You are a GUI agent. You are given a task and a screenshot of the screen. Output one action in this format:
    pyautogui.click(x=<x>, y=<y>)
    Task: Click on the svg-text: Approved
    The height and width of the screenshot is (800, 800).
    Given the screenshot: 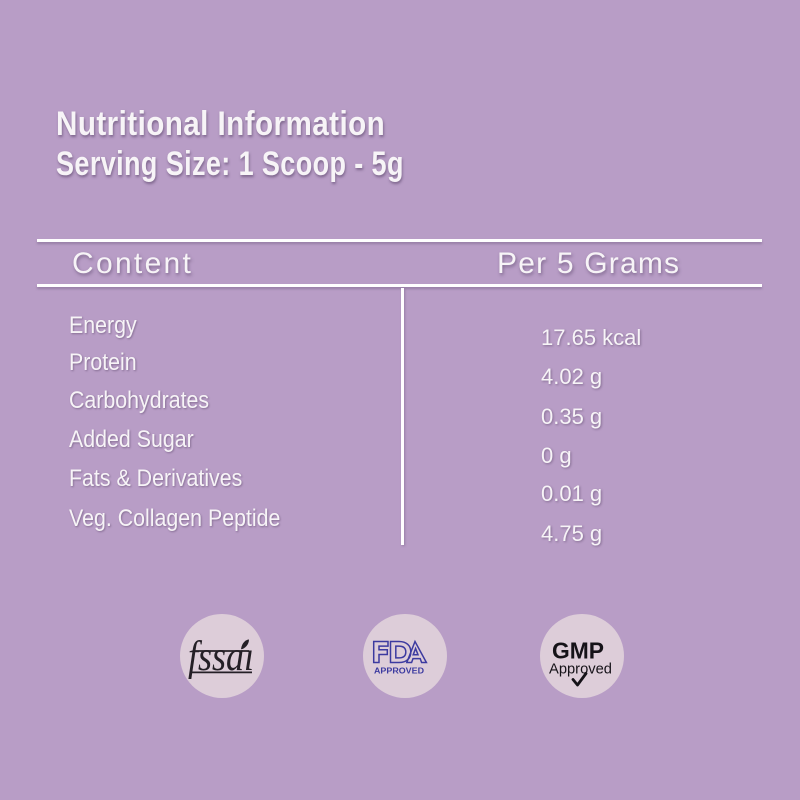 What is the action you would take?
    pyautogui.click(x=580, y=669)
    